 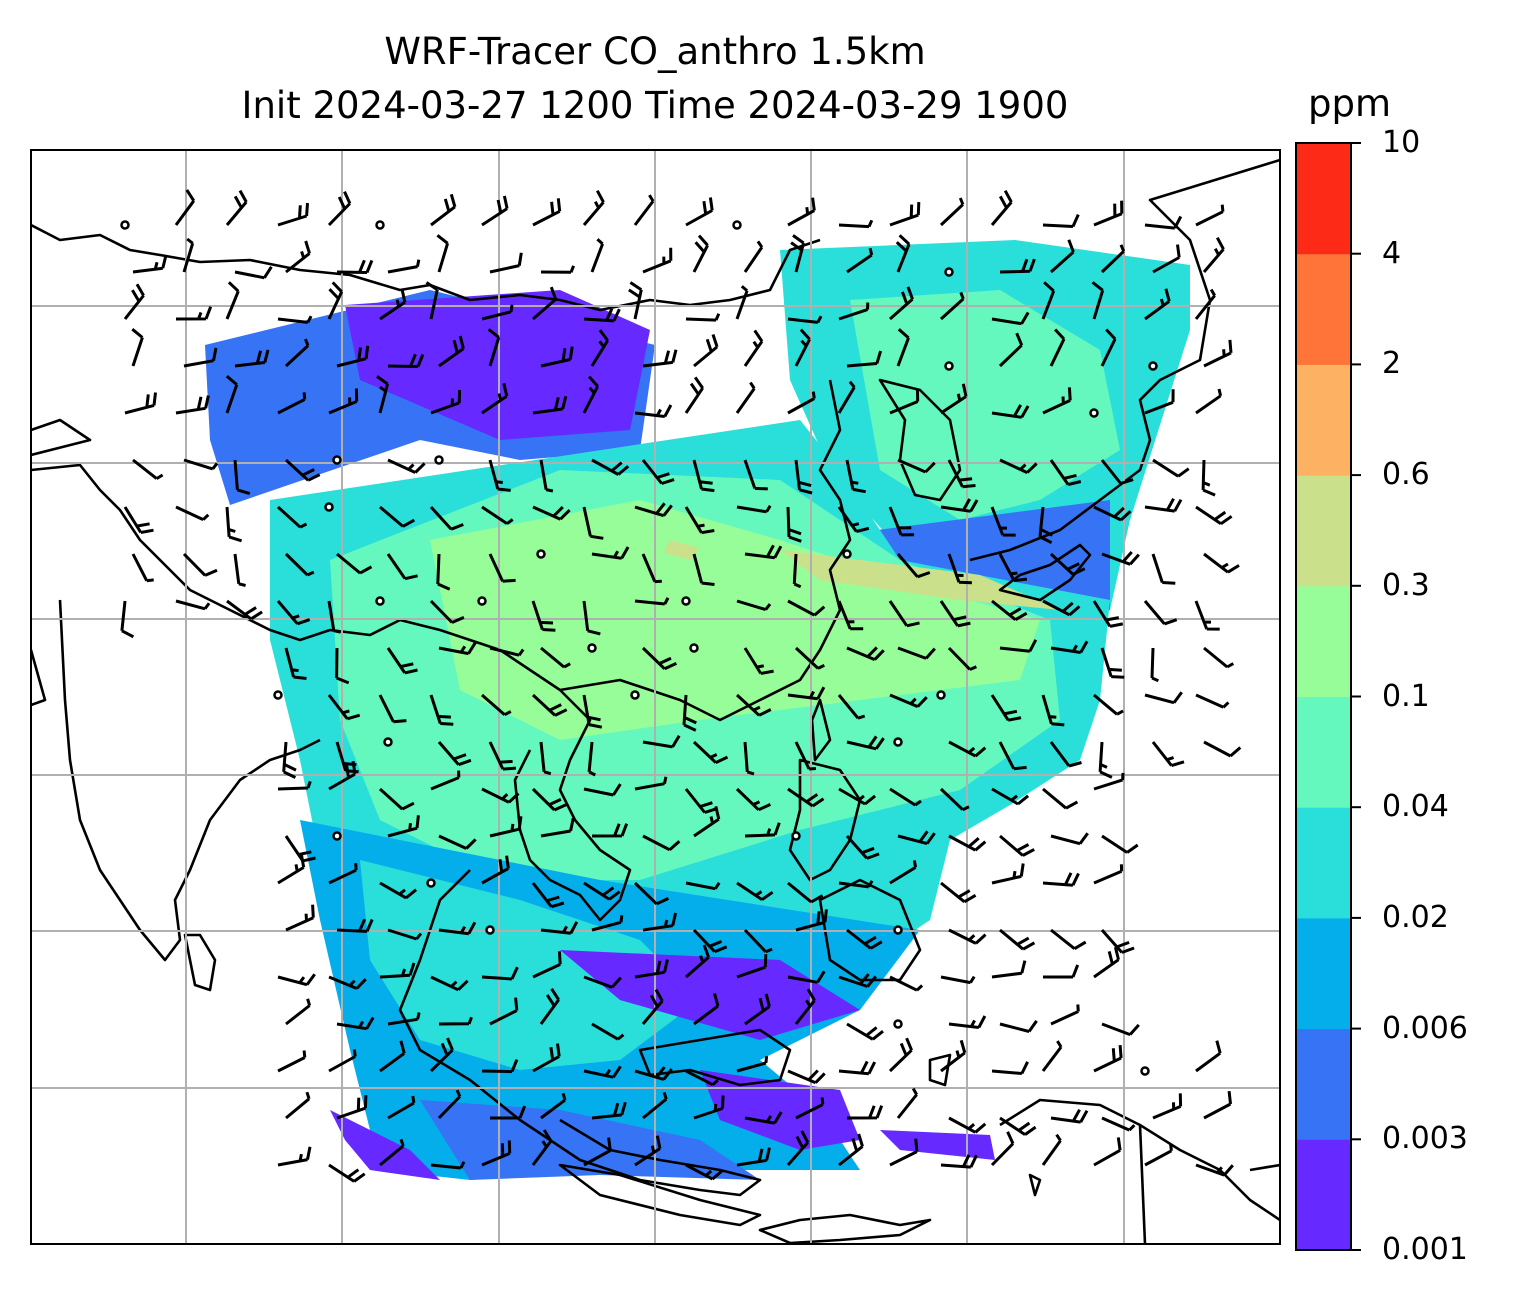 What do you see at coordinates (1323, 309) in the screenshot?
I see `colorbar-segment` at bounding box center [1323, 309].